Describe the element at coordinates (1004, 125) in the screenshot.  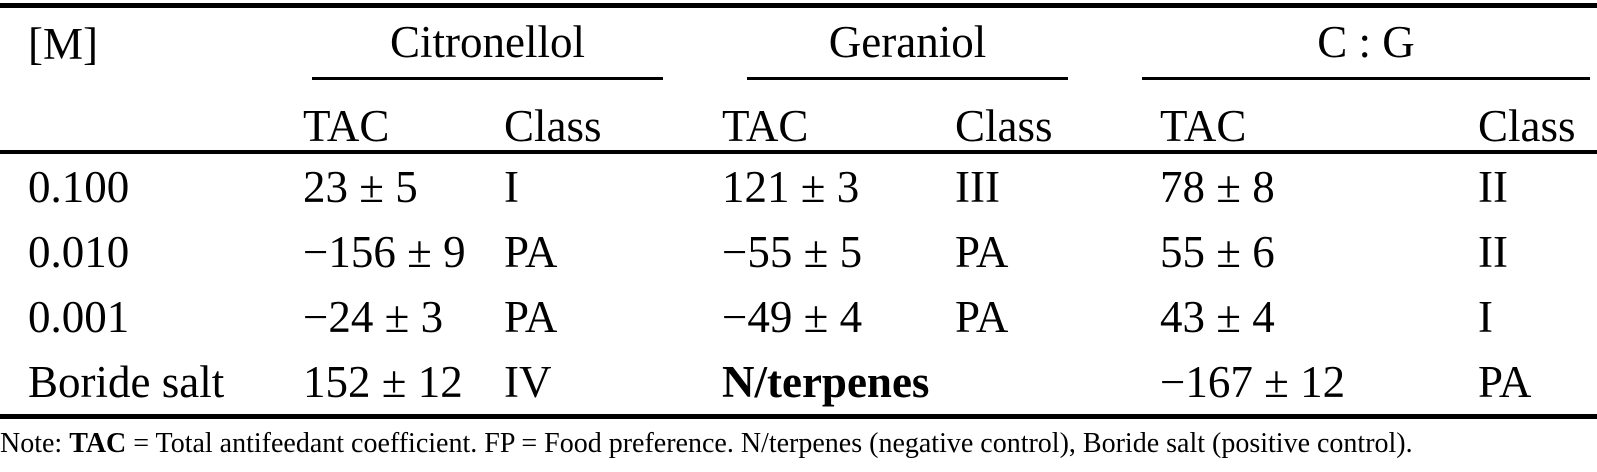
I see `subheader-geraniol-class: Class` at that location.